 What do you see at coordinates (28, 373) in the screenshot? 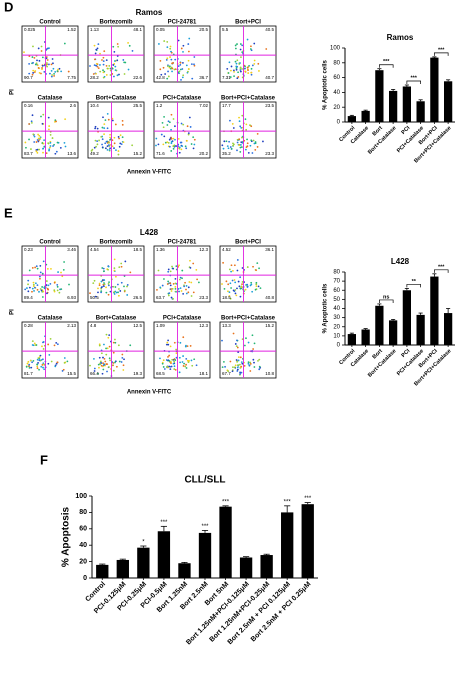
I see `quadrant-value: 81.7` at bounding box center [28, 373].